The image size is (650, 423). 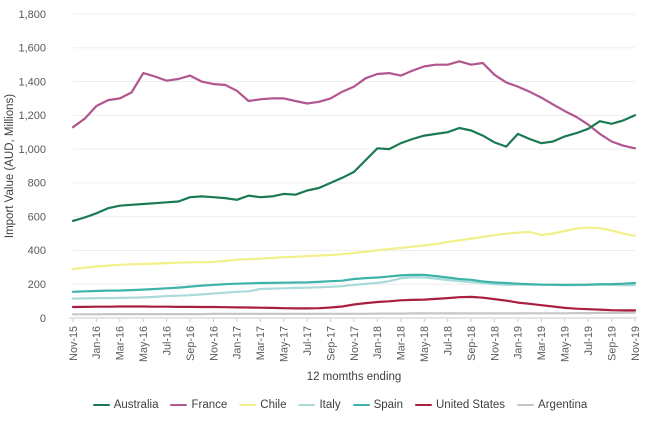 I want to click on y-tick-label: 800, so click(x=37, y=184).